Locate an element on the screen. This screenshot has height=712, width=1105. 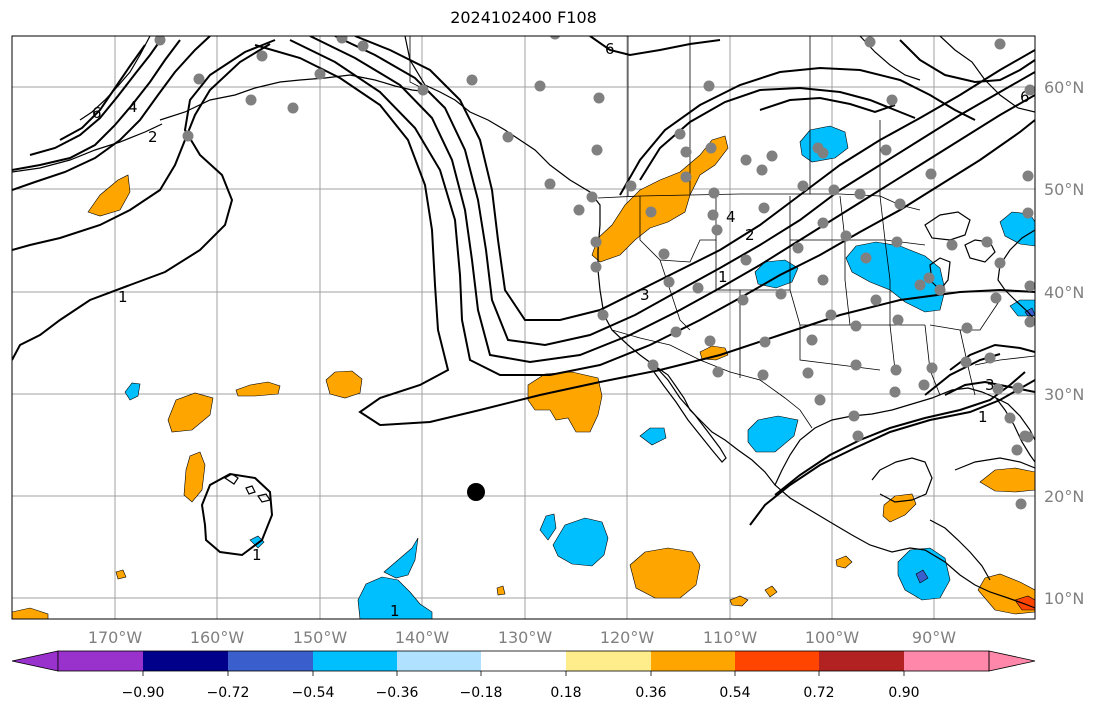
contour-label: 2 is located at coordinates (153, 137).